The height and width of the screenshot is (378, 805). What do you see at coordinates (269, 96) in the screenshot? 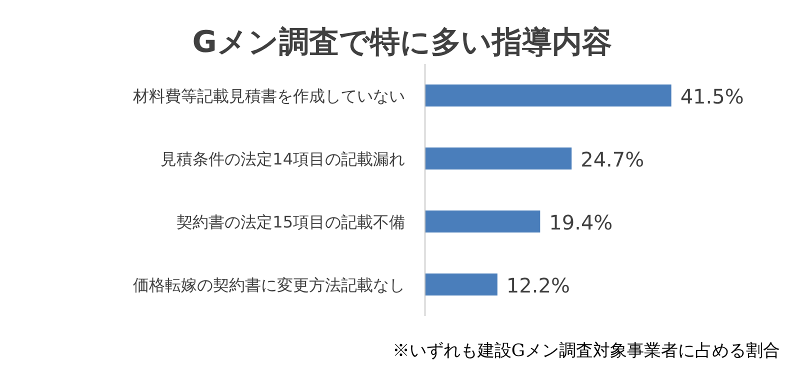
I see `category-label: 材料費等記載見積書を作成していない` at bounding box center [269, 96].